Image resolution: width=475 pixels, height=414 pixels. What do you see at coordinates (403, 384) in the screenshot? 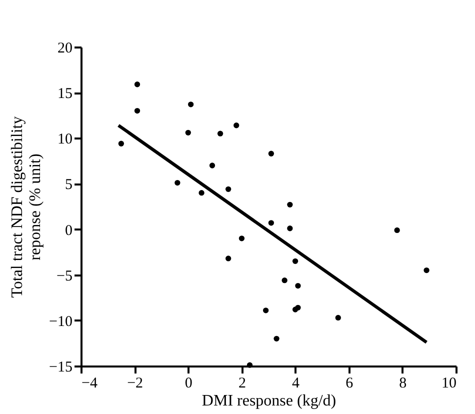
I see `x-tick-label: 8` at bounding box center [403, 384].